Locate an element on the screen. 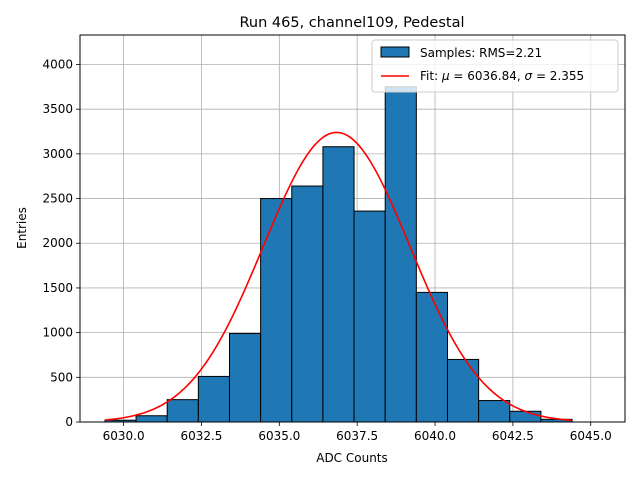  legend-label-histogram: Samples: RMS=2.21 is located at coordinates (481, 53).